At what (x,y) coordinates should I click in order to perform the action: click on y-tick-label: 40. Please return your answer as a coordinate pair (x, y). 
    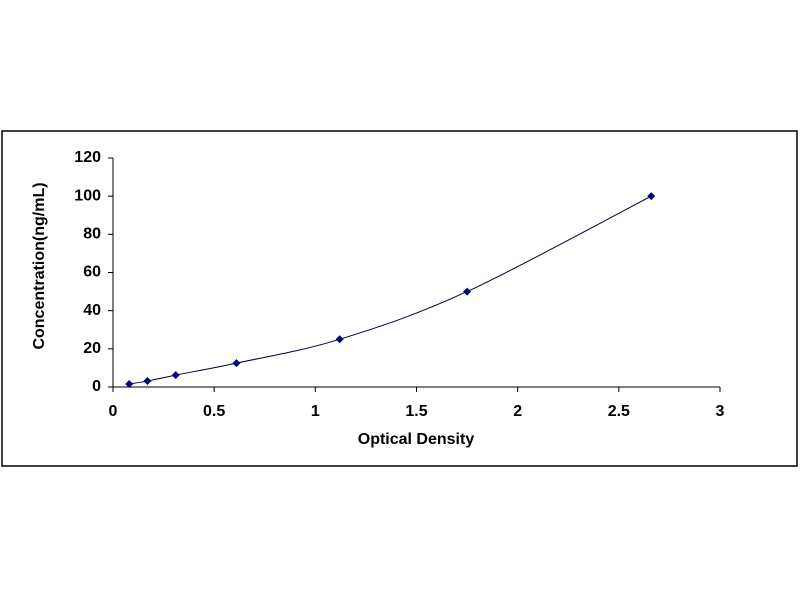
    Looking at the image, I should click on (92, 310).